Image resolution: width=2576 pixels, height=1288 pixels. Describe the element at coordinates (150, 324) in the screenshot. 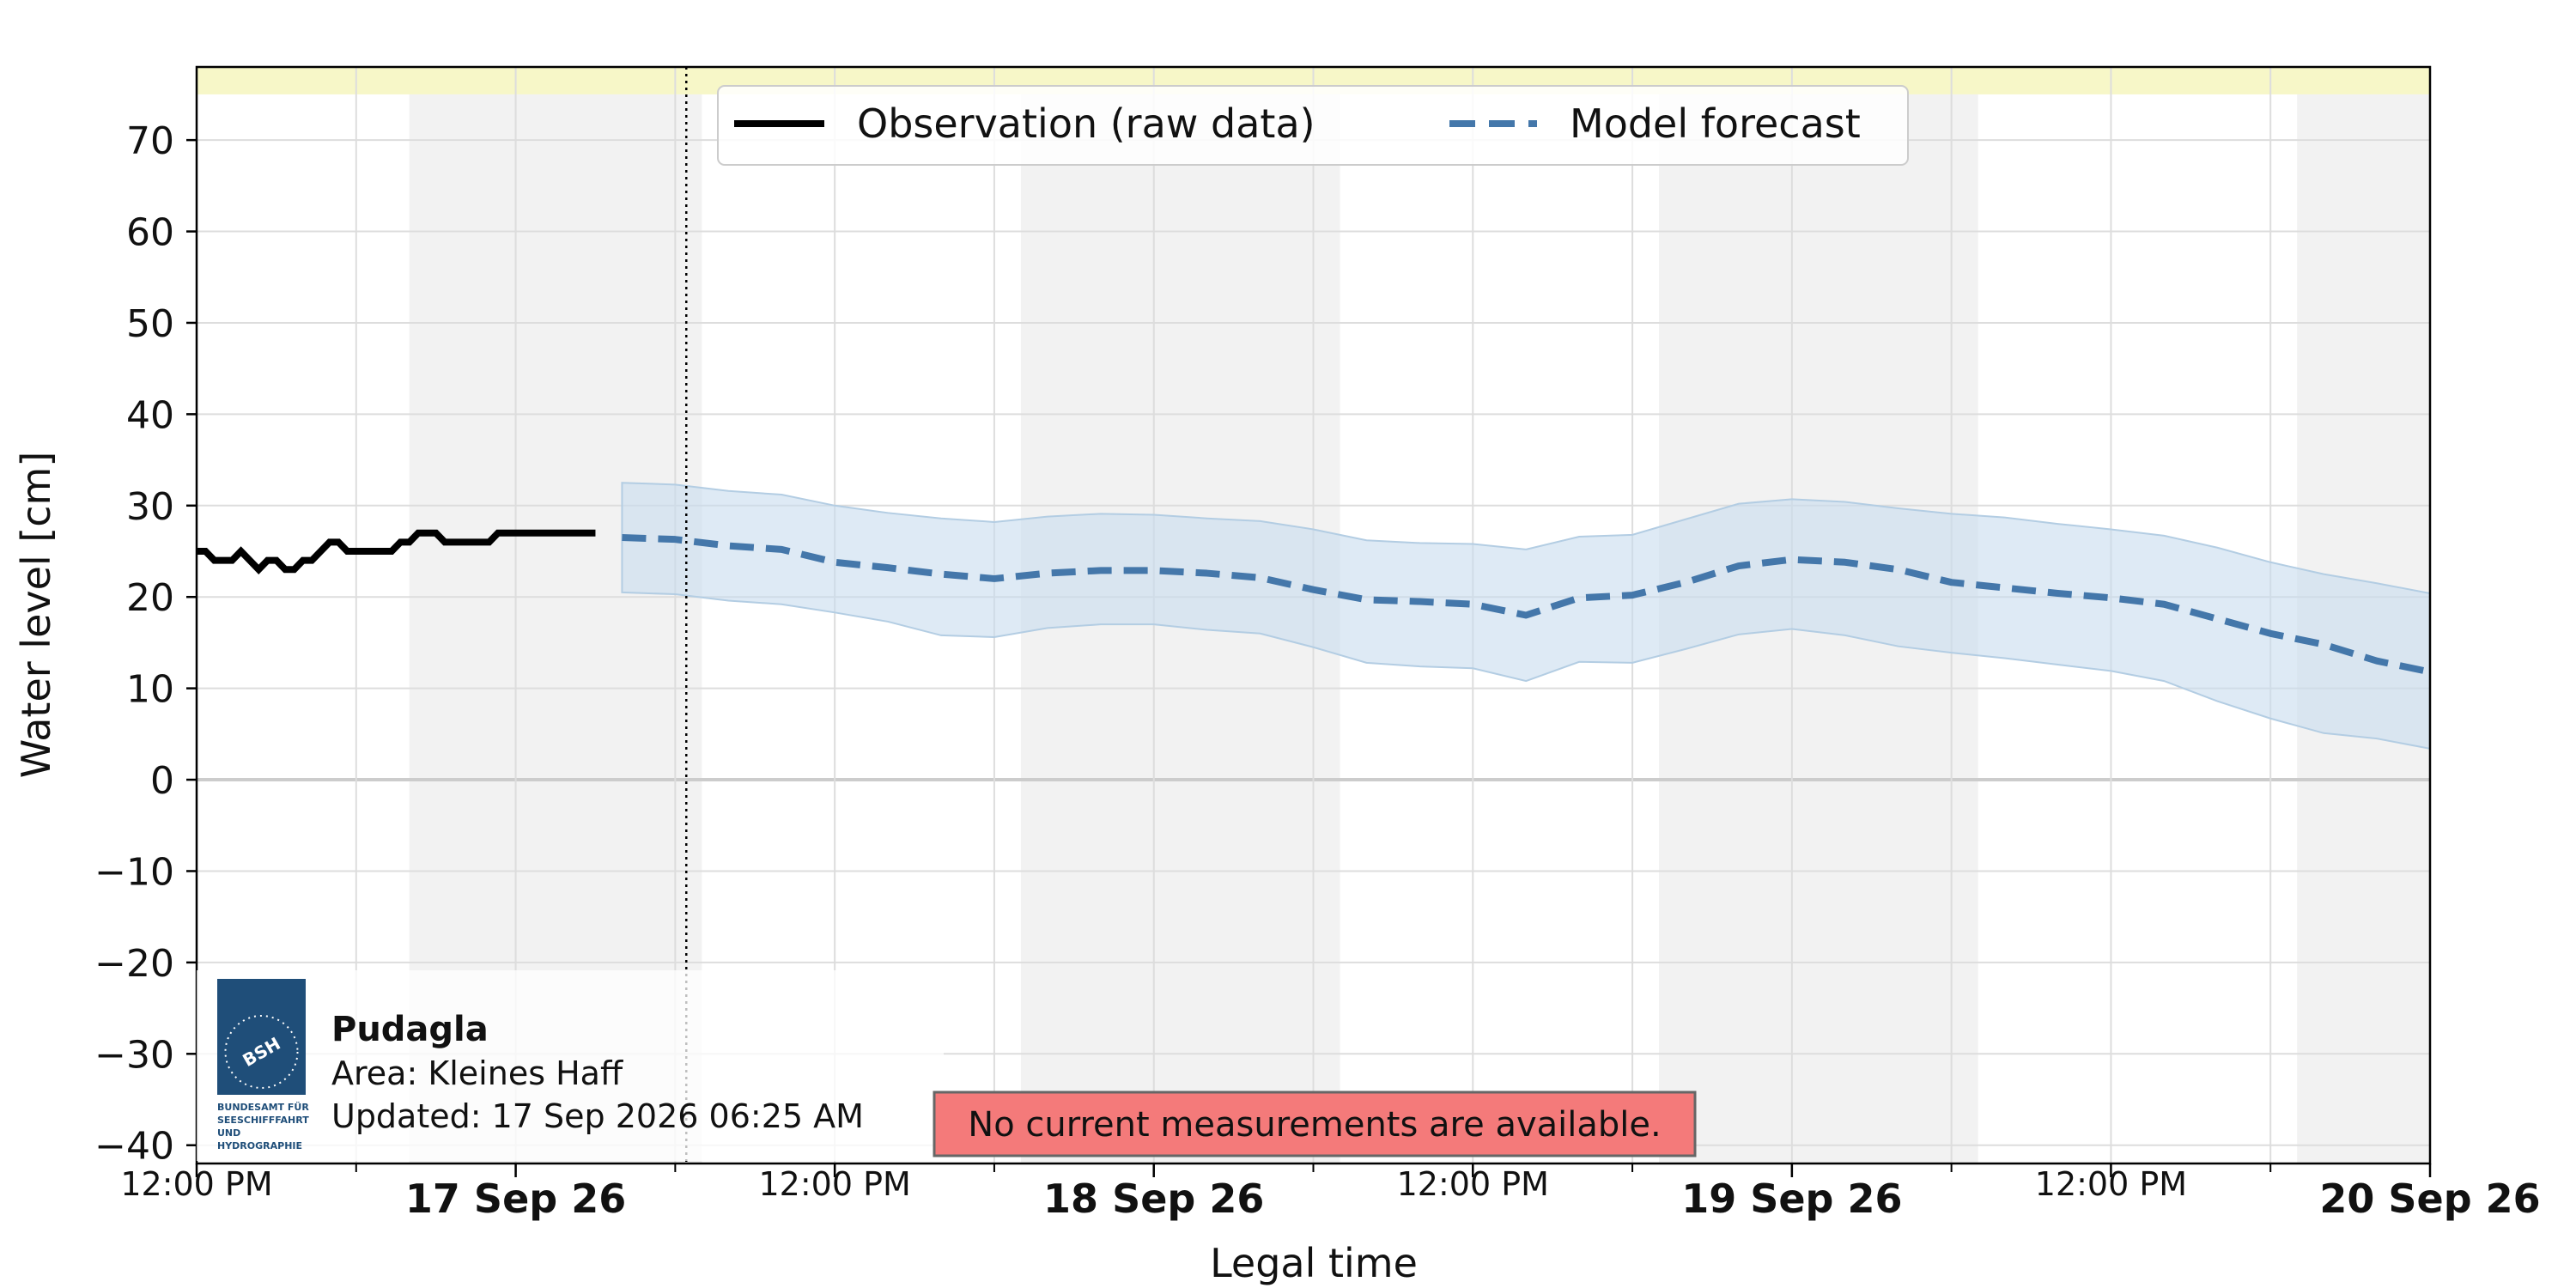

I see `y-tick-label: 50` at that location.